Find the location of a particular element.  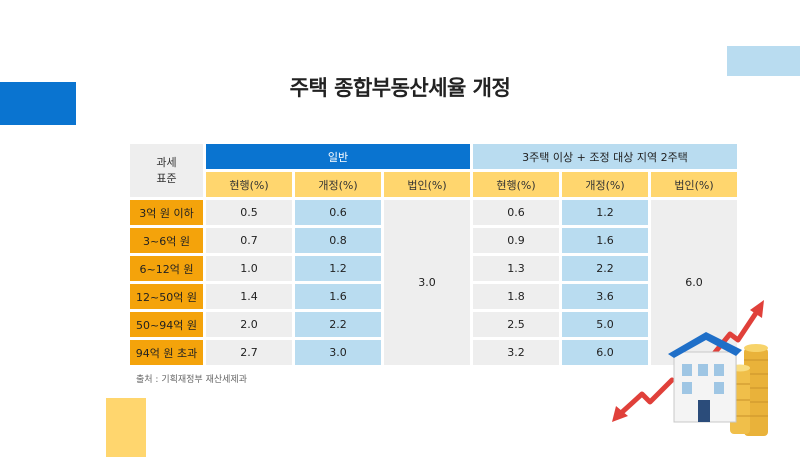

multi-corporate-cell: 6.0 is located at coordinates (694, 282).